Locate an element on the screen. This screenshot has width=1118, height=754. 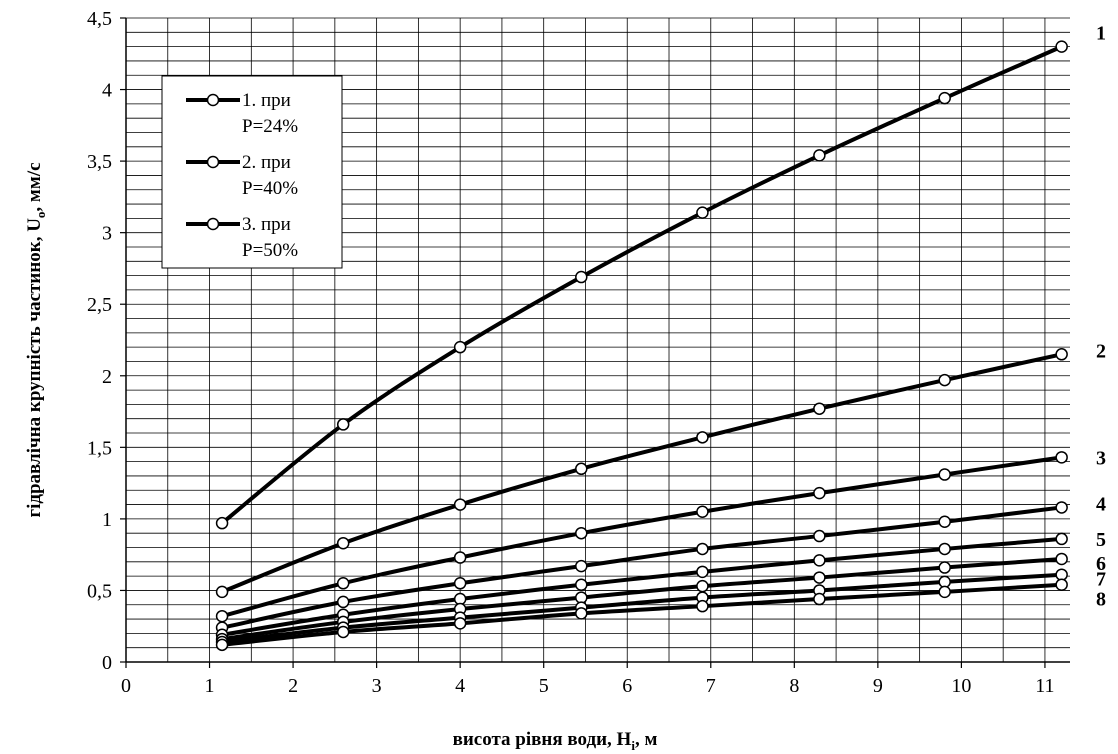
x-tick-label: 8 is located at coordinates (794, 686).